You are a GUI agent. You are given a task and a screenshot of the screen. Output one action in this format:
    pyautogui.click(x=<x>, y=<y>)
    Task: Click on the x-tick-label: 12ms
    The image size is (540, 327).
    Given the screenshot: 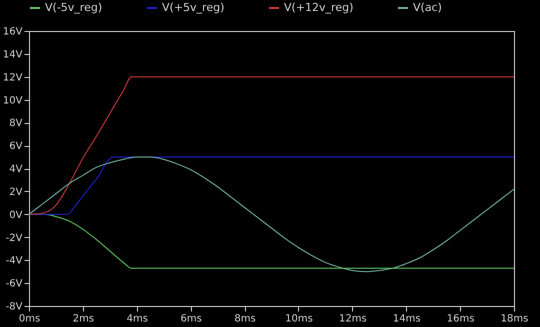 What is the action you would take?
    pyautogui.click(x=352, y=319)
    